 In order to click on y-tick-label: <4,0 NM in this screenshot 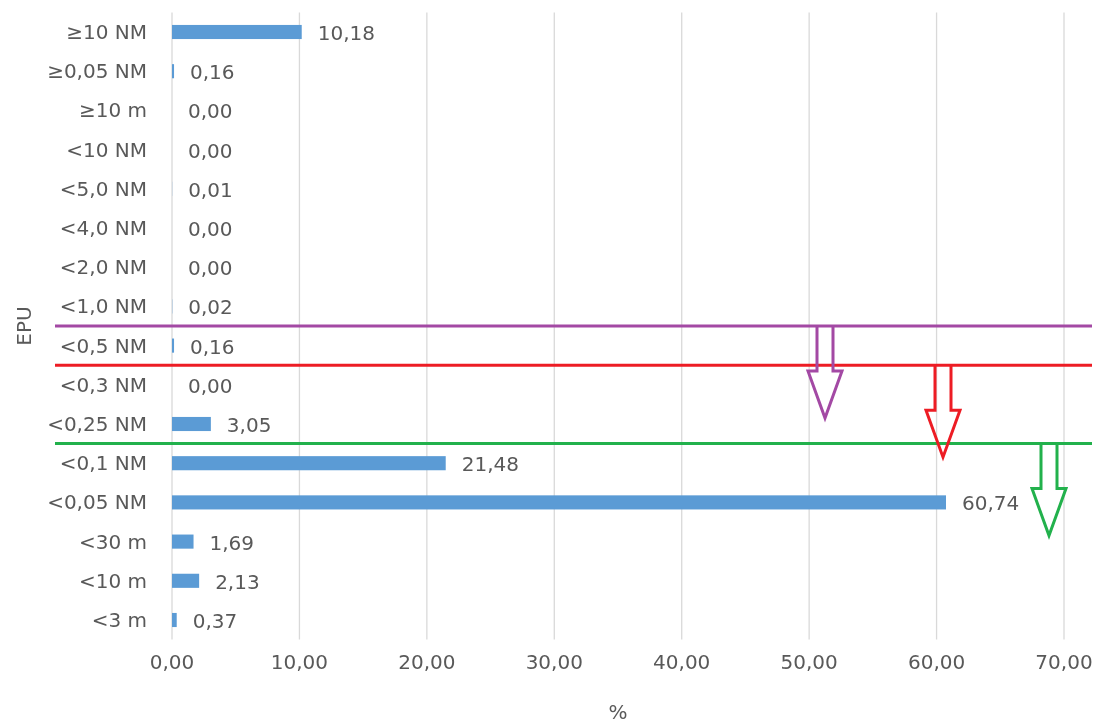, I will do `click(103, 228)`.